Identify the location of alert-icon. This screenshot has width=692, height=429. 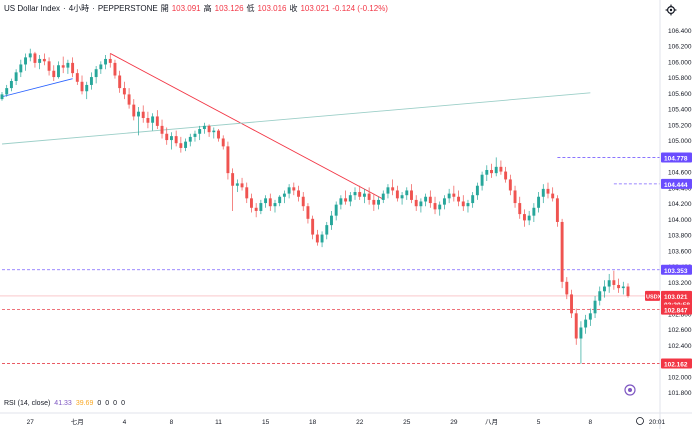
(630, 389).